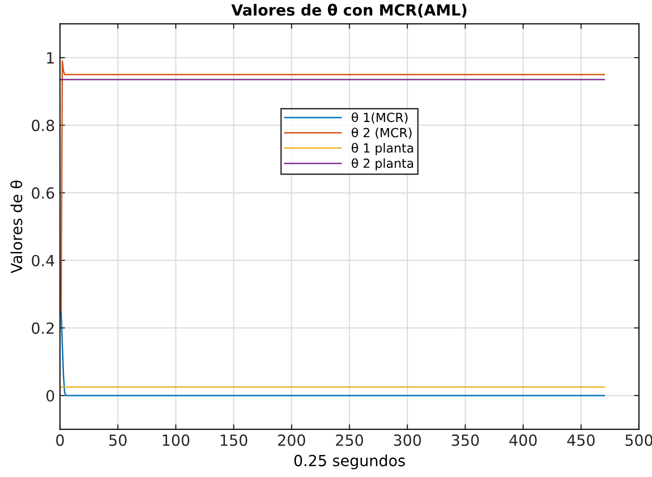 The height and width of the screenshot is (477, 652). I want to click on x-tick-label: 350, so click(465, 440).